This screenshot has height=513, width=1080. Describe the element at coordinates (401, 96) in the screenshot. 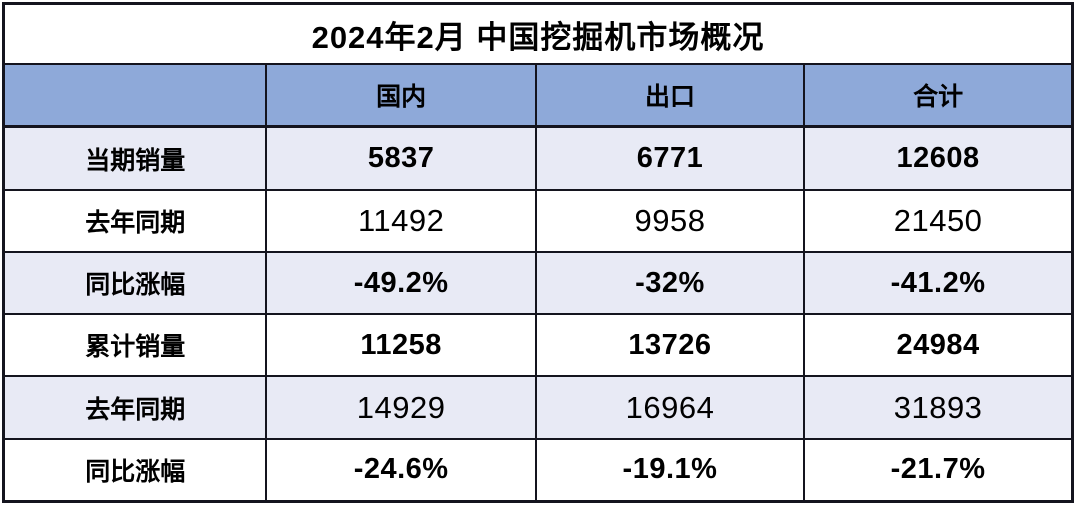

I see `column-header-domestic: 国内` at that location.